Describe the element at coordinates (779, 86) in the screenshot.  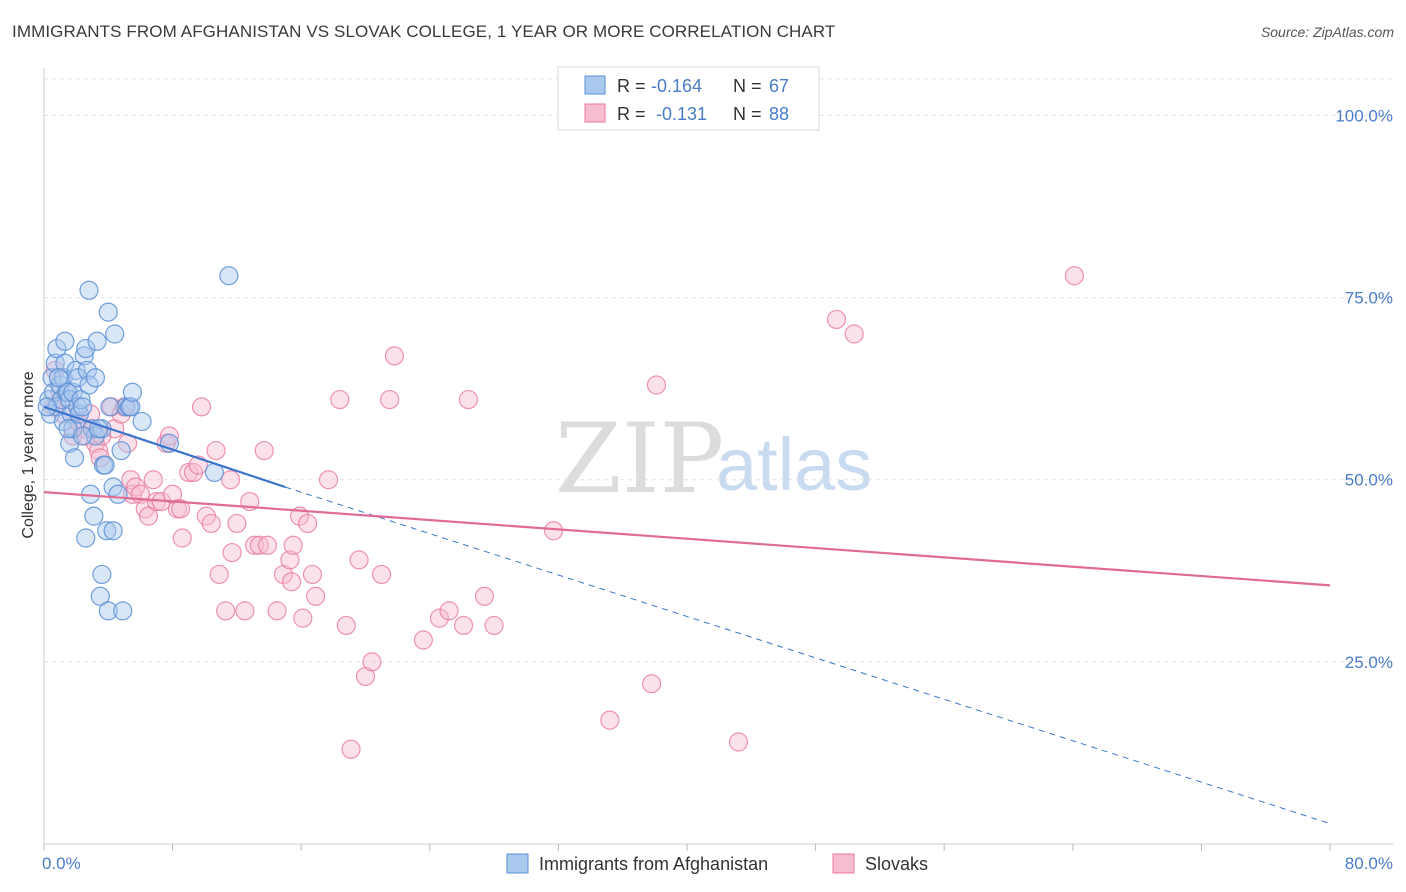
I see `legend-n-value-afghanistan: 67` at that location.